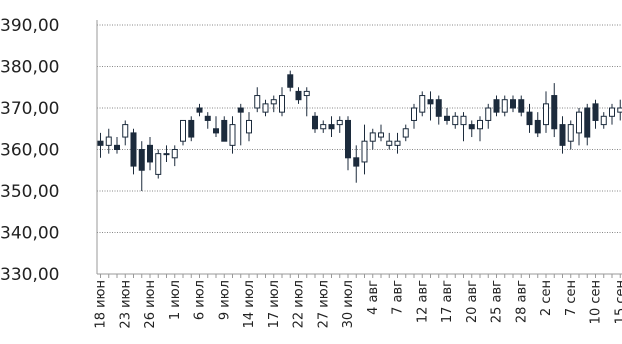  Describe the element at coordinates (200, 300) in the screenshot. I see `x-tick-label: 6 июл` at that location.